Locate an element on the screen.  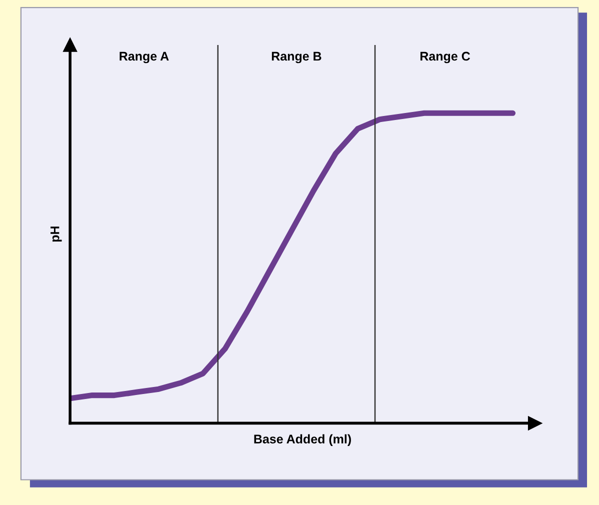
text: Range A is located at coordinates (144, 58).